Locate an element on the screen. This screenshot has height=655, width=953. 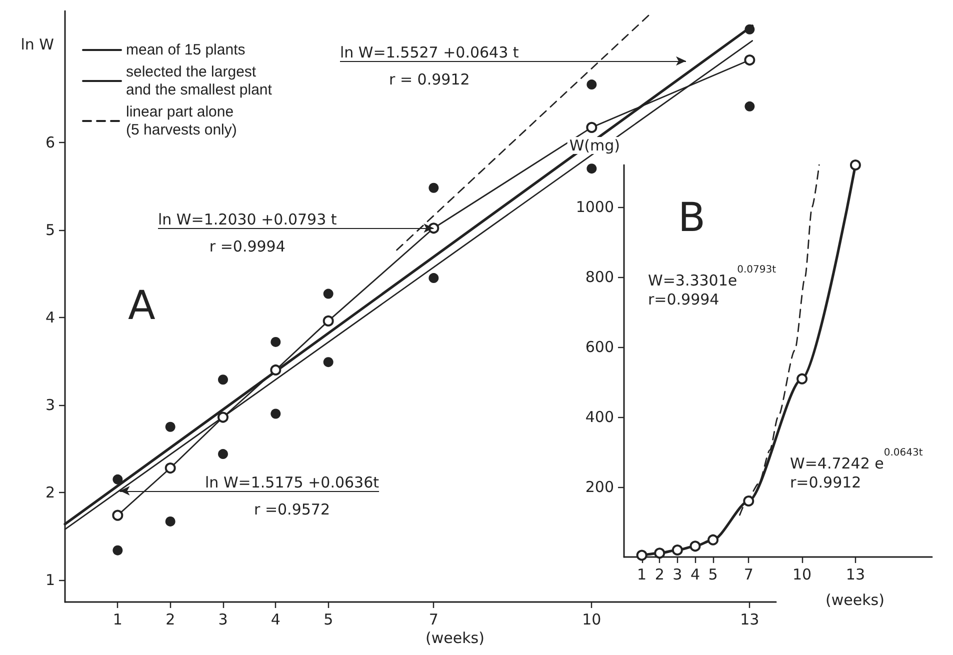
y-tick-label: 600 is located at coordinates (599, 347).